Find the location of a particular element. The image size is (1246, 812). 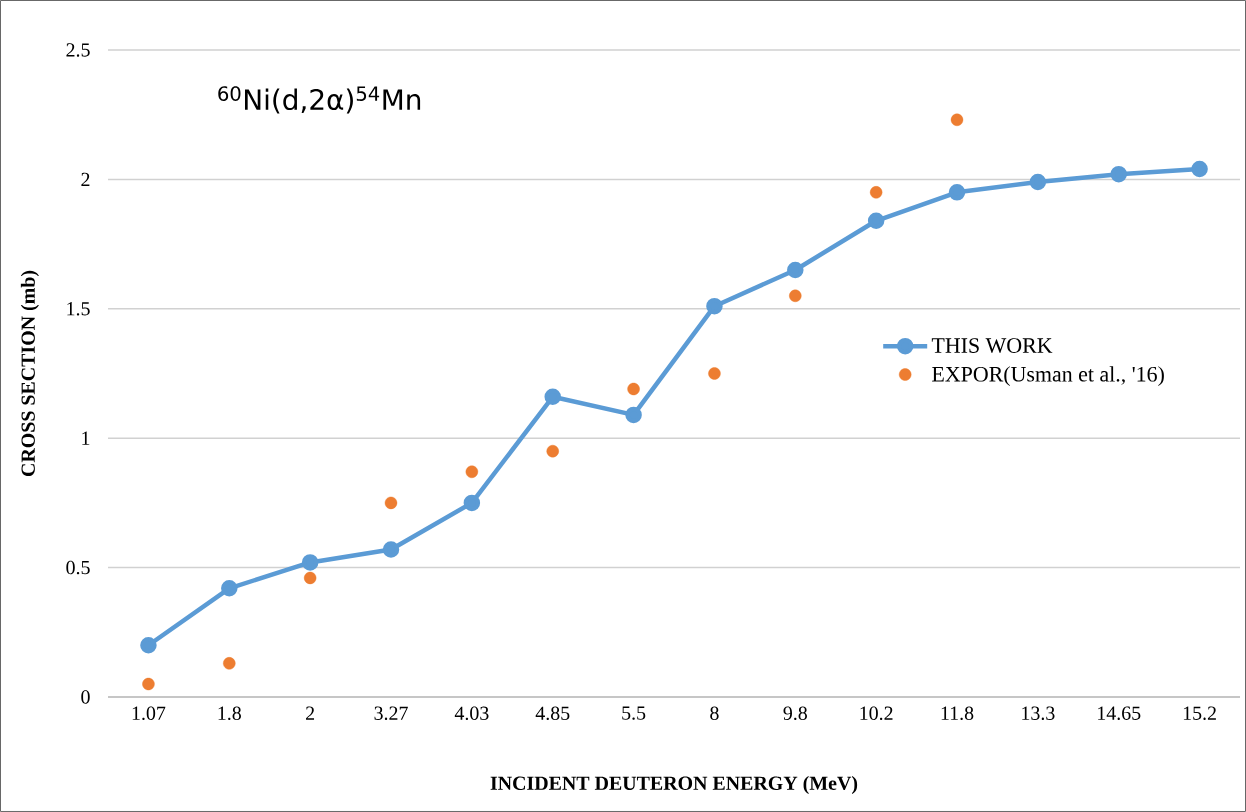

x-axis-title: INCIDENT DEUTERON ENERGY (MeV) is located at coordinates (674, 784).